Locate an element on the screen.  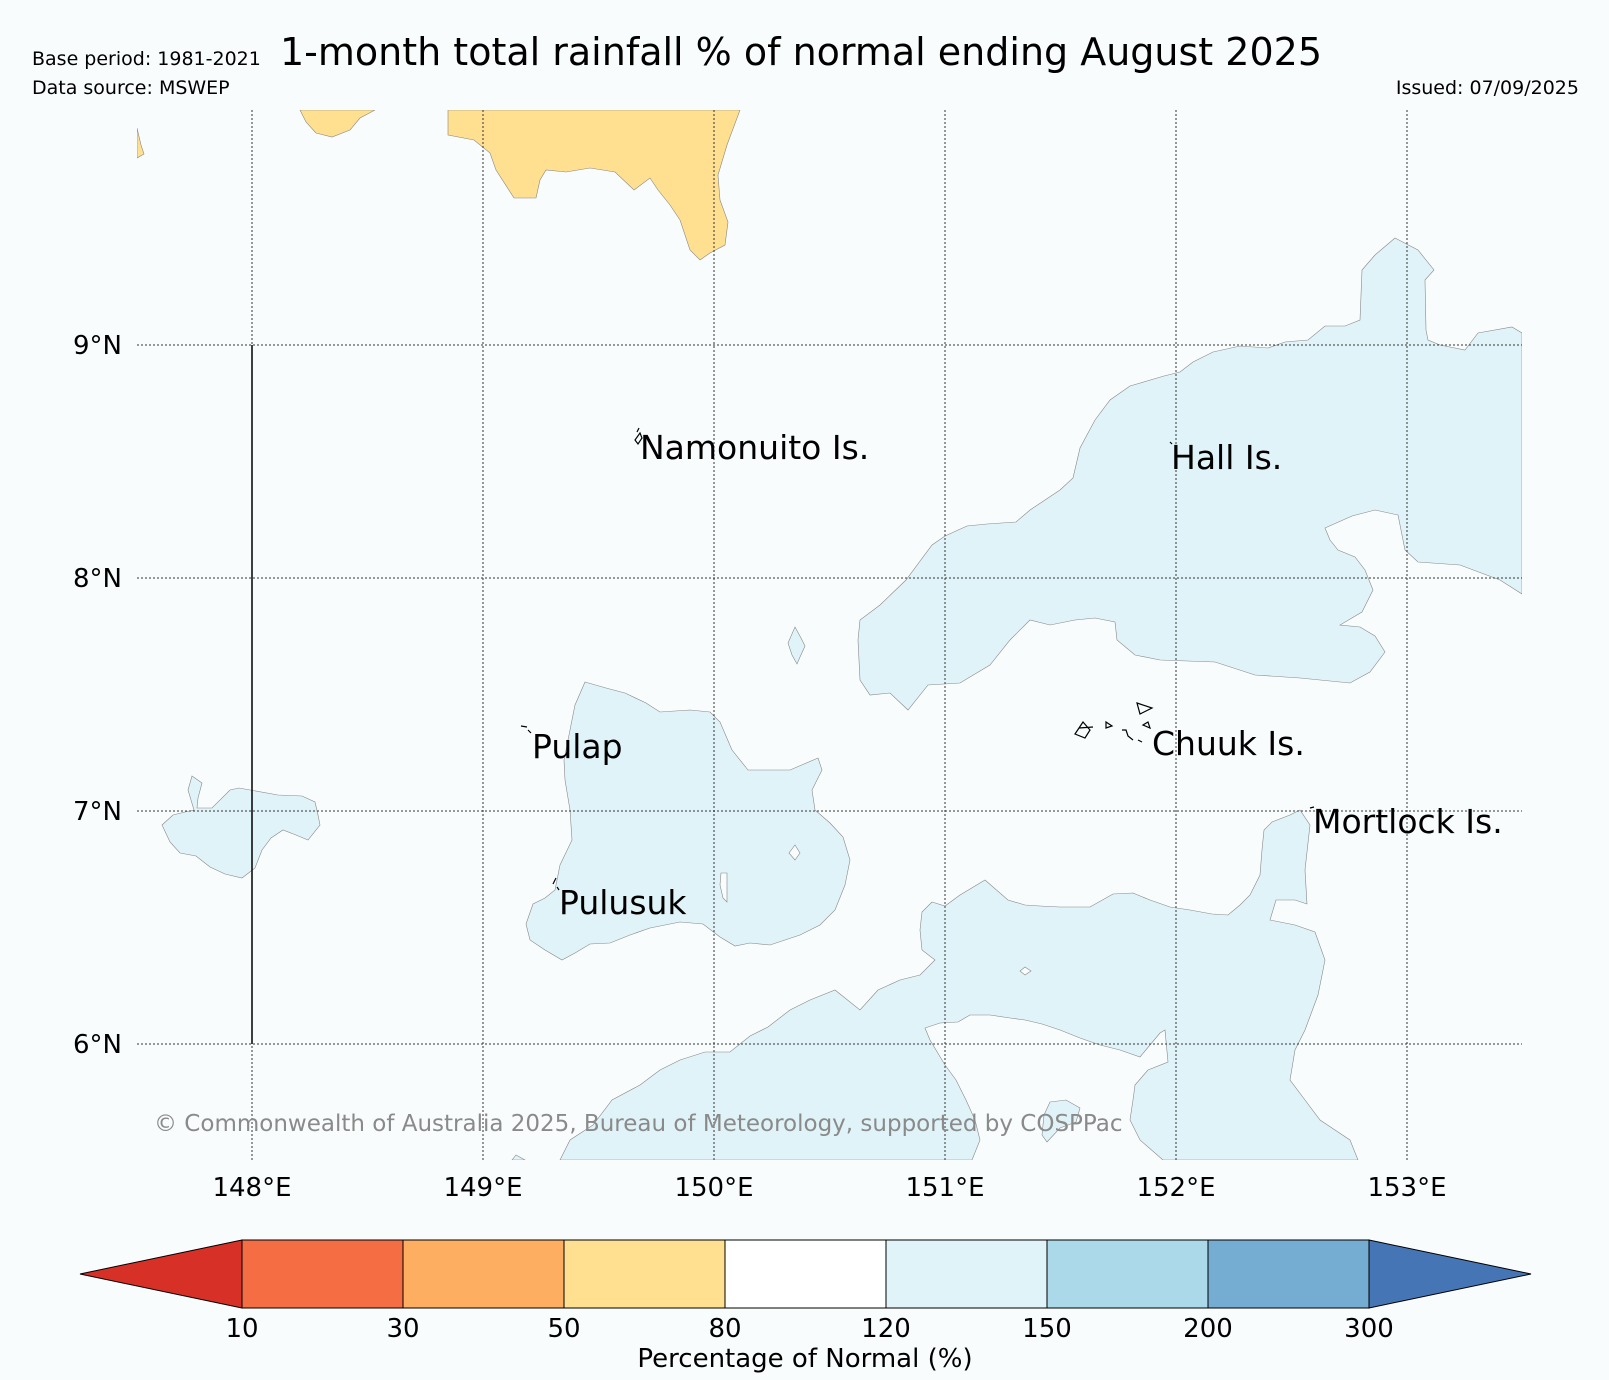
island-chuuk is located at coordinates (1114, 722).